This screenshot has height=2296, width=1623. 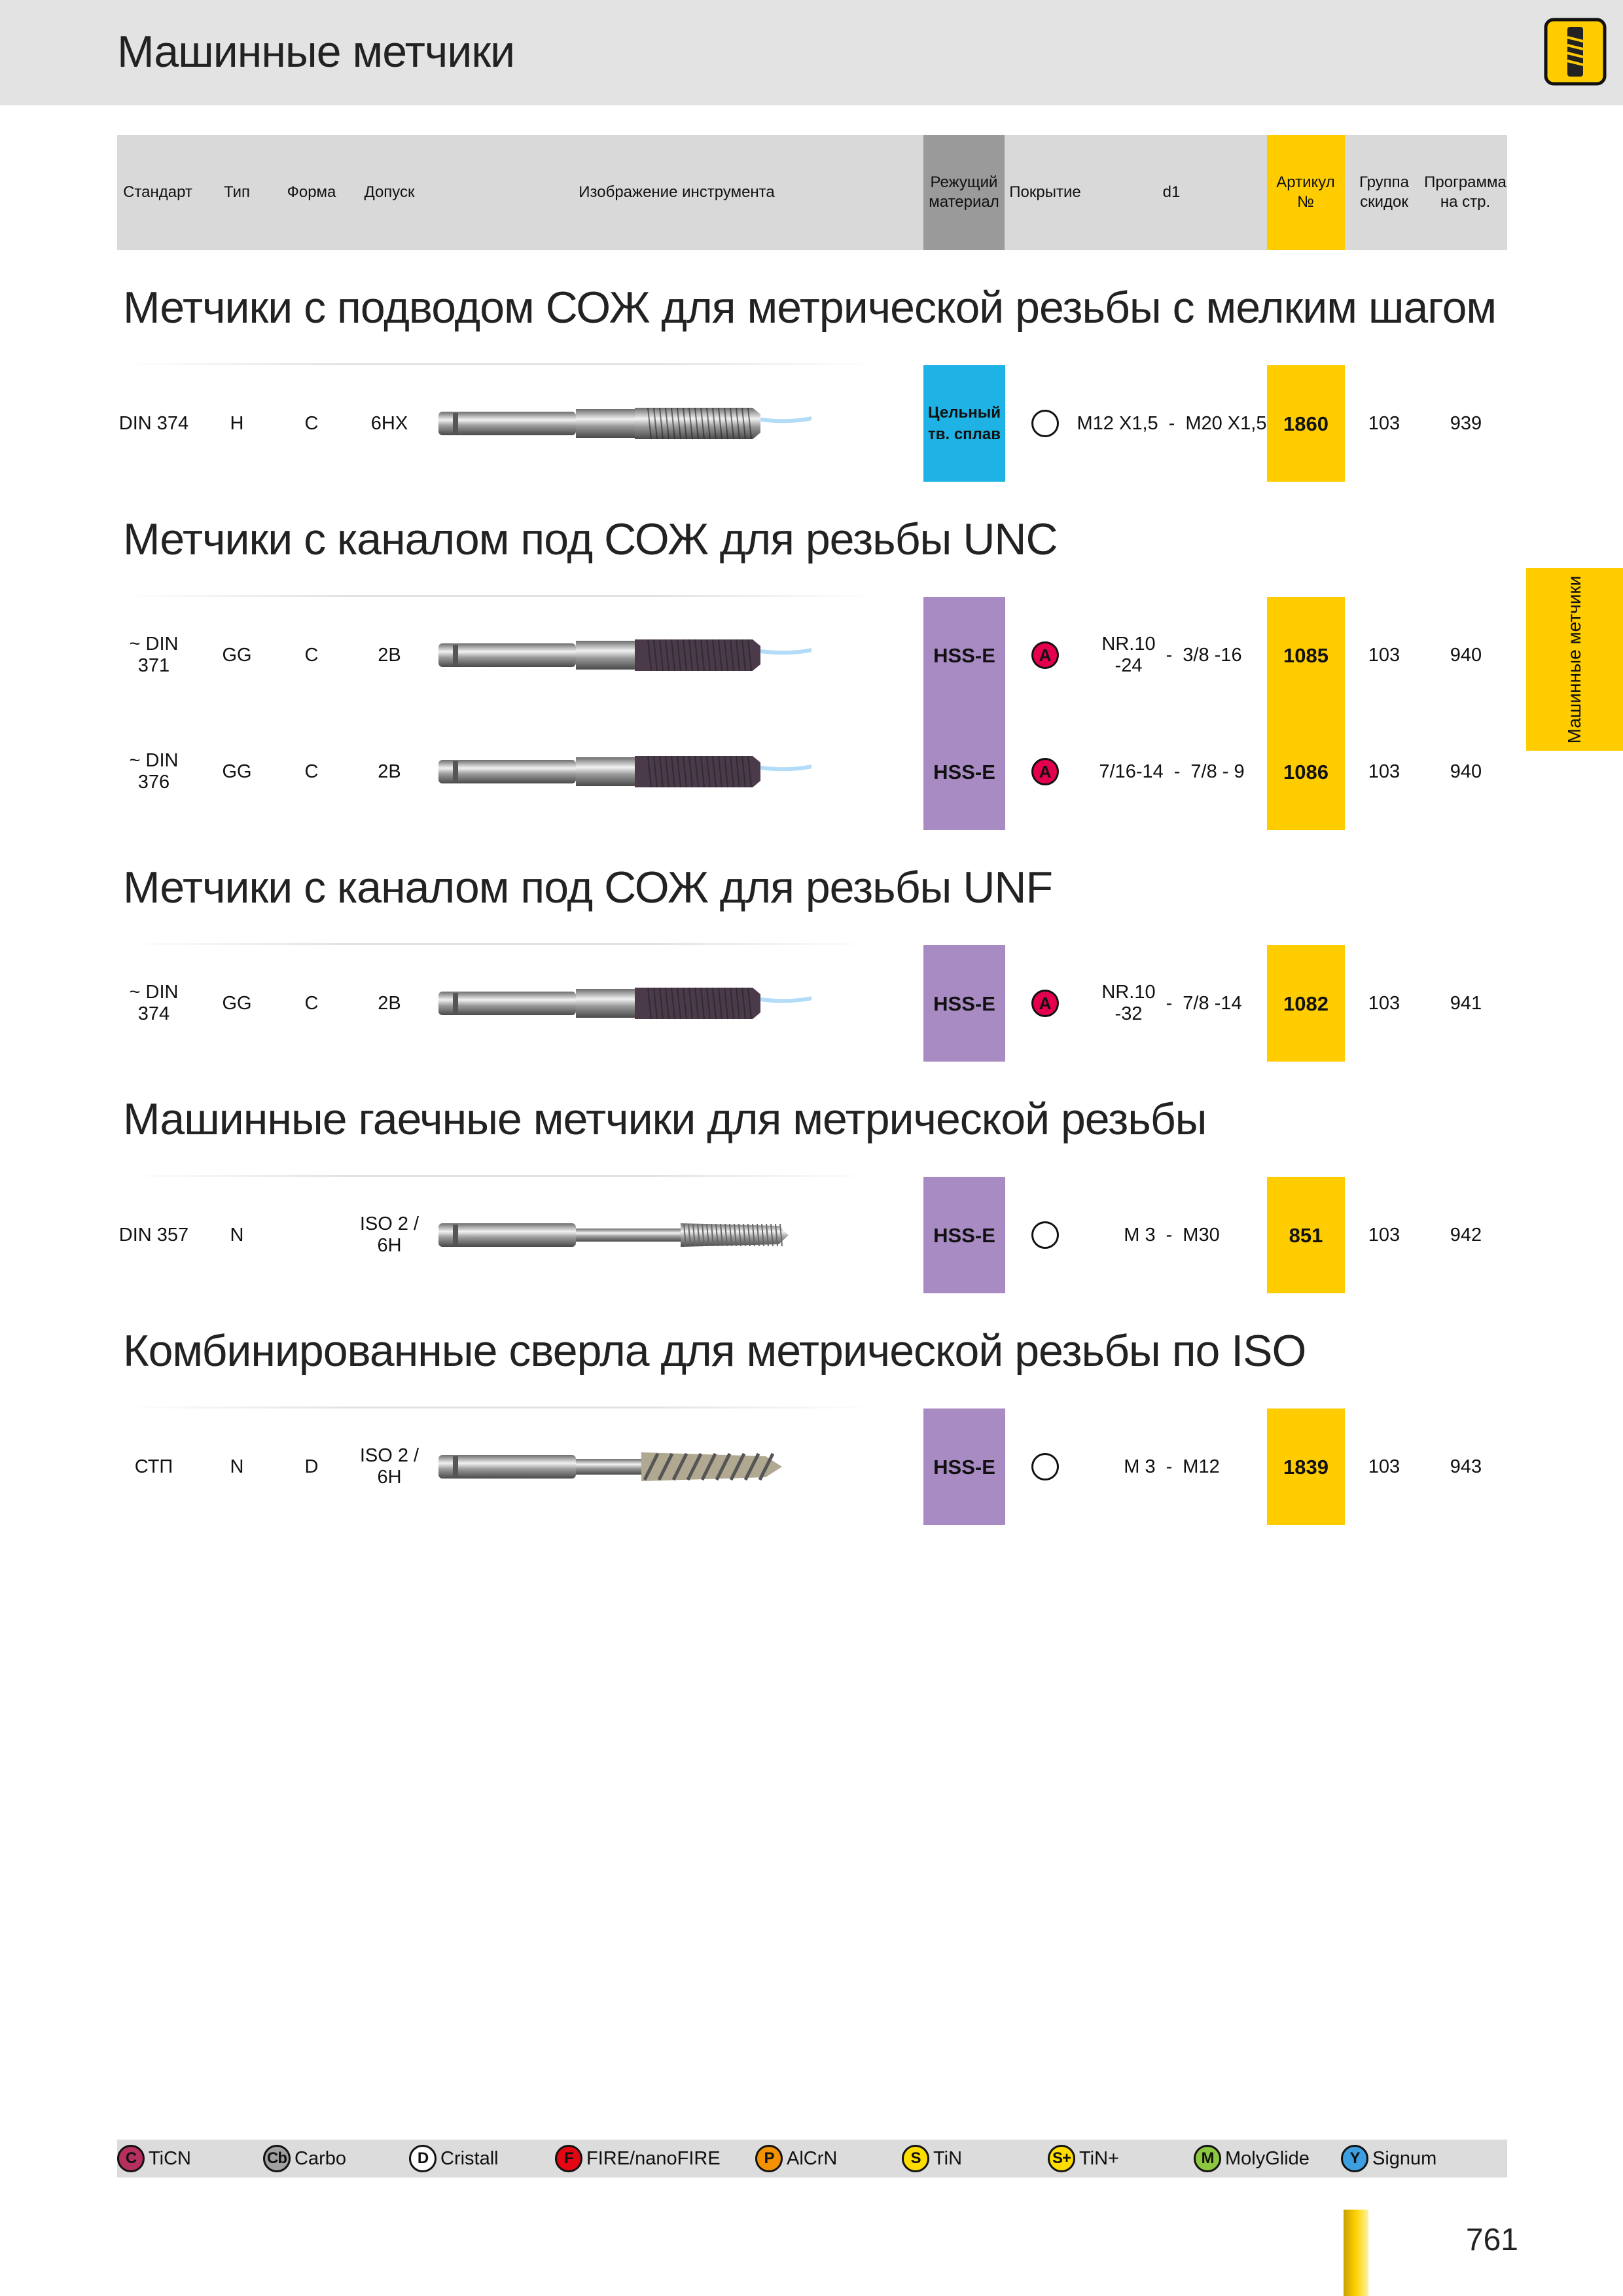 What do you see at coordinates (157, 192) in the screenshot?
I see `column-header: Стандарт` at bounding box center [157, 192].